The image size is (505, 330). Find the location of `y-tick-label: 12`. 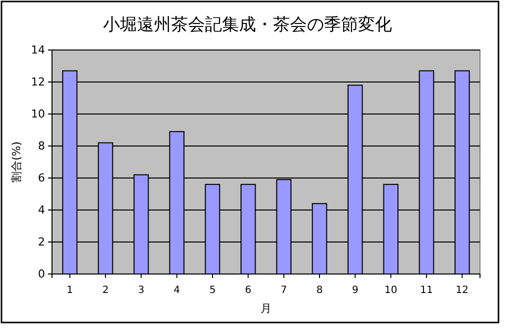

y-tick-label: 12 is located at coordinates (38, 82).